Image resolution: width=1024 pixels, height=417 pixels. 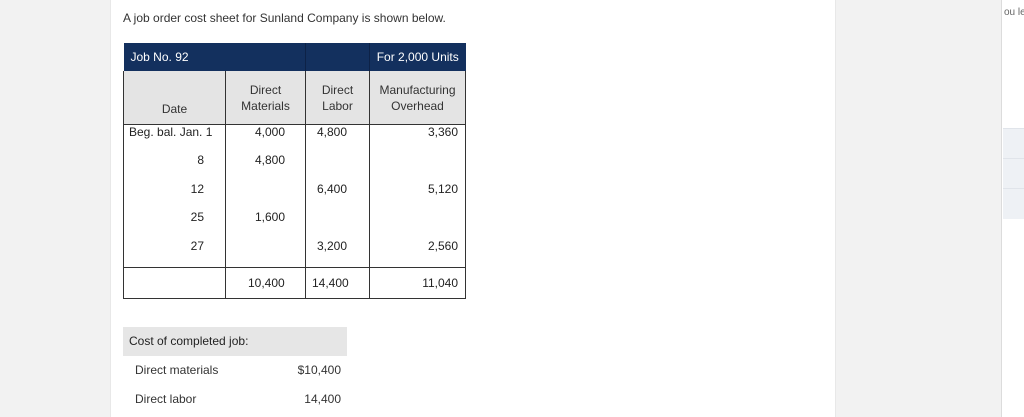 I want to click on side-panel: ou lea, so click(x=1012, y=208).